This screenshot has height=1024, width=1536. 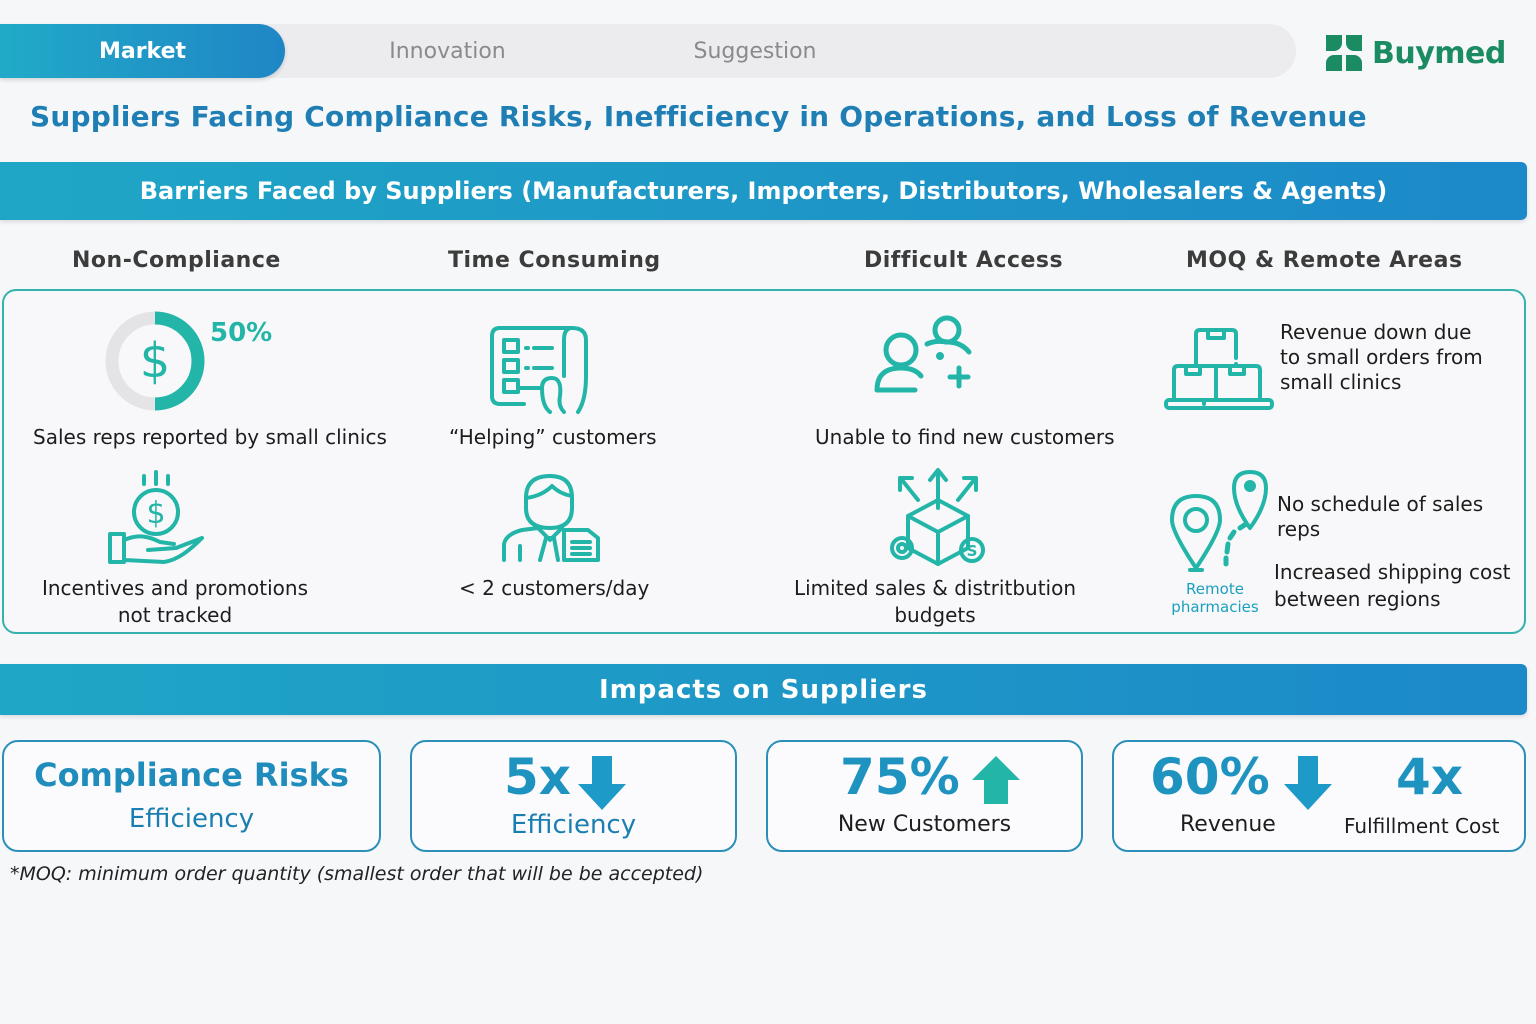 I want to click on impact-card-new-customers: 75% New Customers, so click(x=924, y=796).